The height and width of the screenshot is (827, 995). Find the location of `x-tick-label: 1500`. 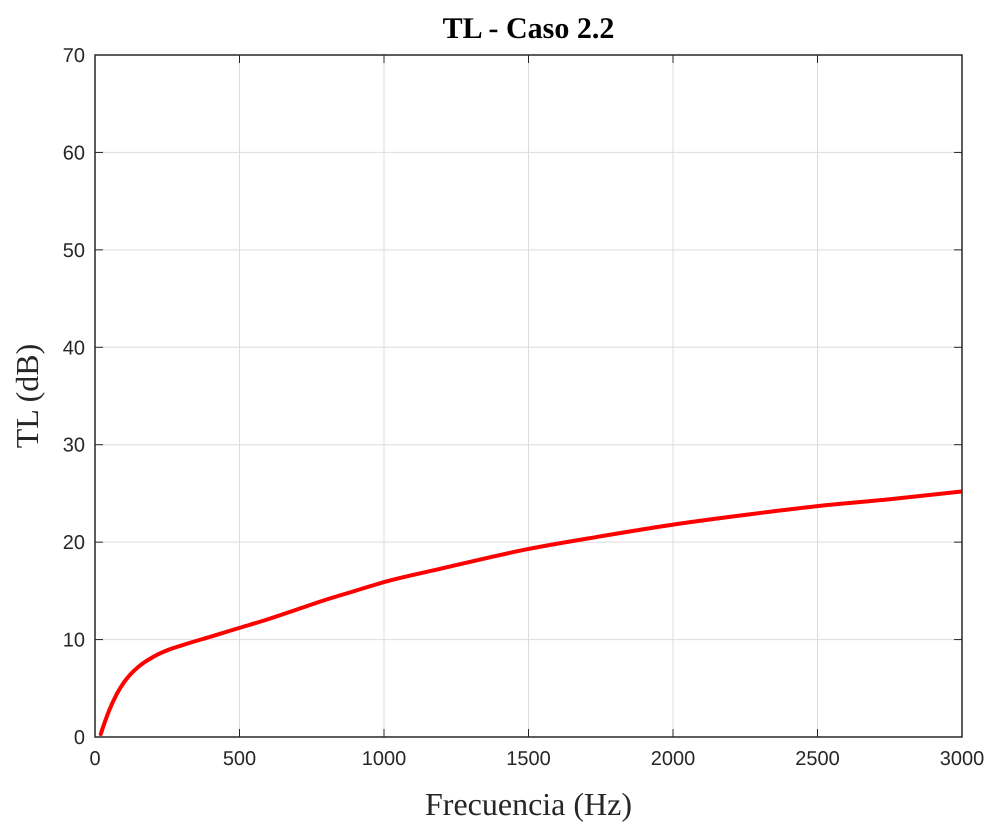

x-tick-label: 1500 is located at coordinates (528, 759).